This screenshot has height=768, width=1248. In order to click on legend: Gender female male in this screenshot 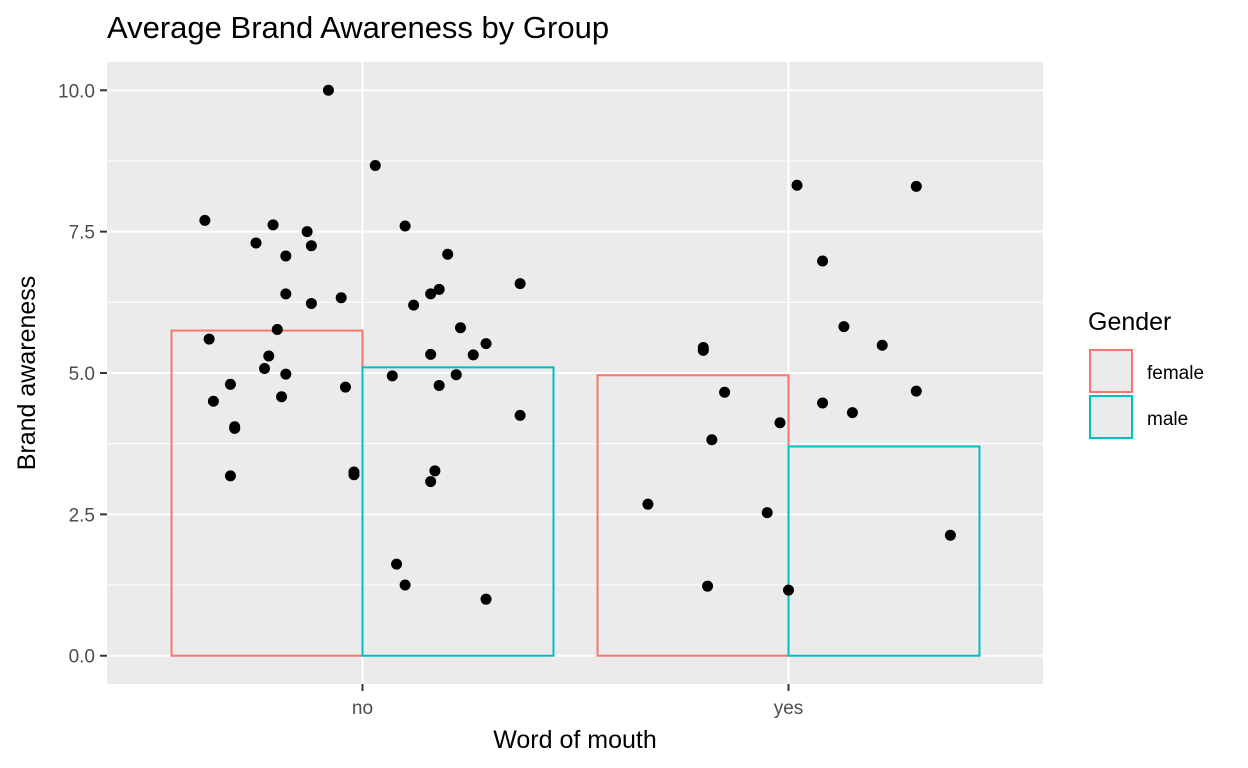, I will do `click(1146, 373)`.